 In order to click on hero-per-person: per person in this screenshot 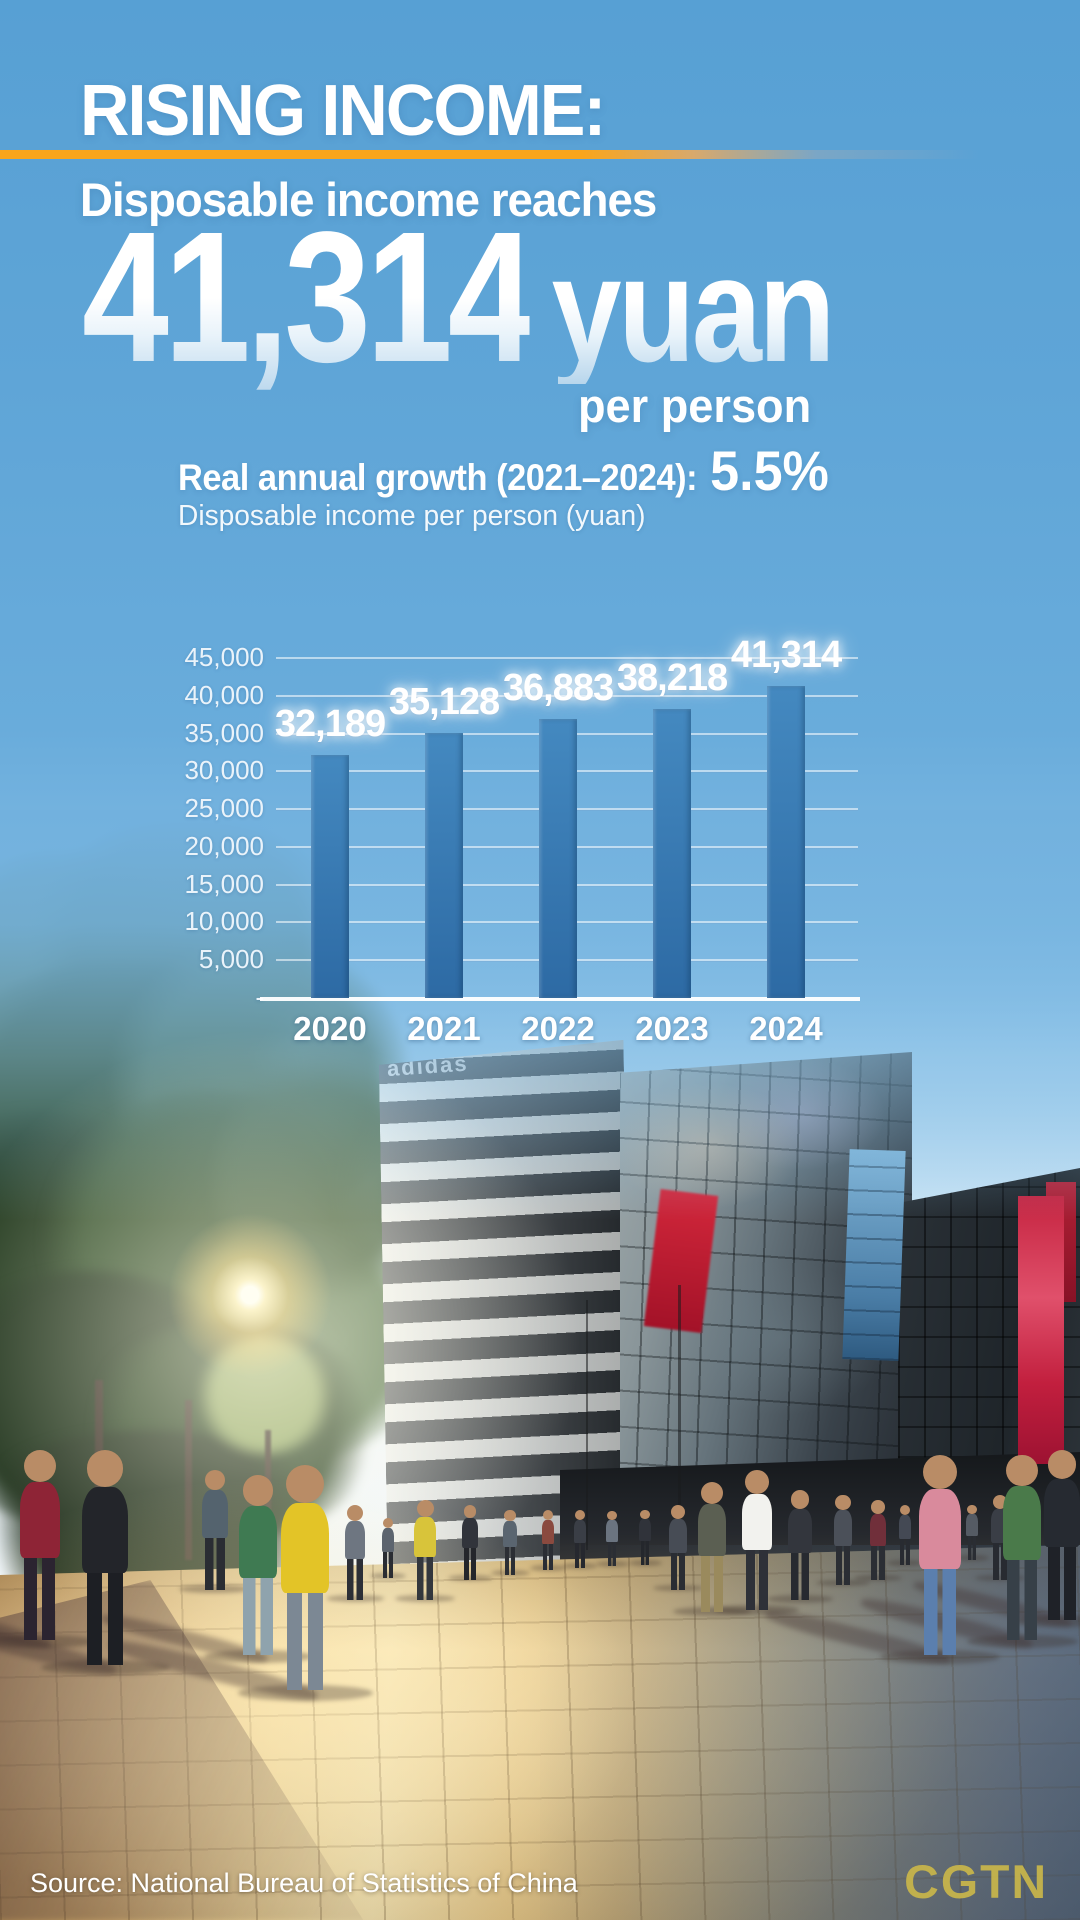, I will do `click(695, 405)`.